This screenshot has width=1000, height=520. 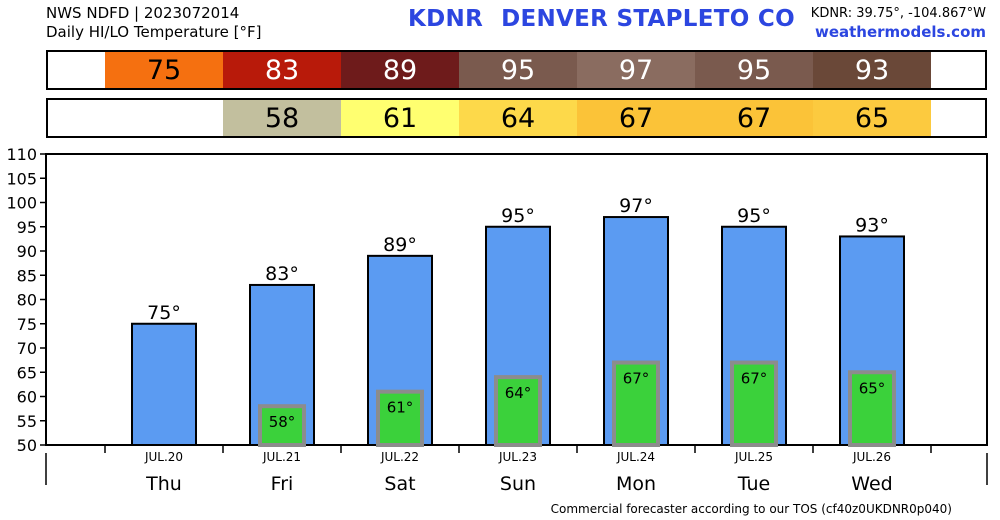 What do you see at coordinates (518, 393) in the screenshot?
I see `low-value-label: 64°` at bounding box center [518, 393].